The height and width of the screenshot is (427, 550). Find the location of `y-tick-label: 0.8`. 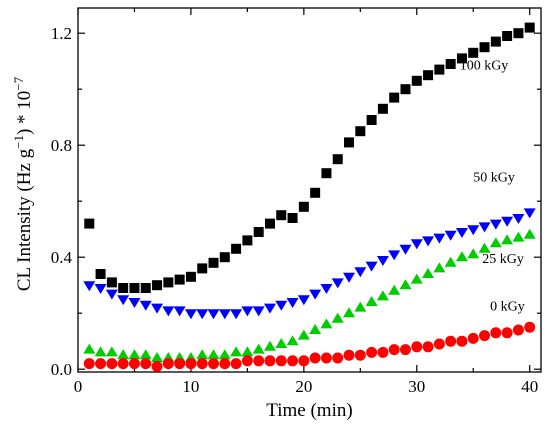

y-tick-label: 0.8 is located at coordinates (61, 145).